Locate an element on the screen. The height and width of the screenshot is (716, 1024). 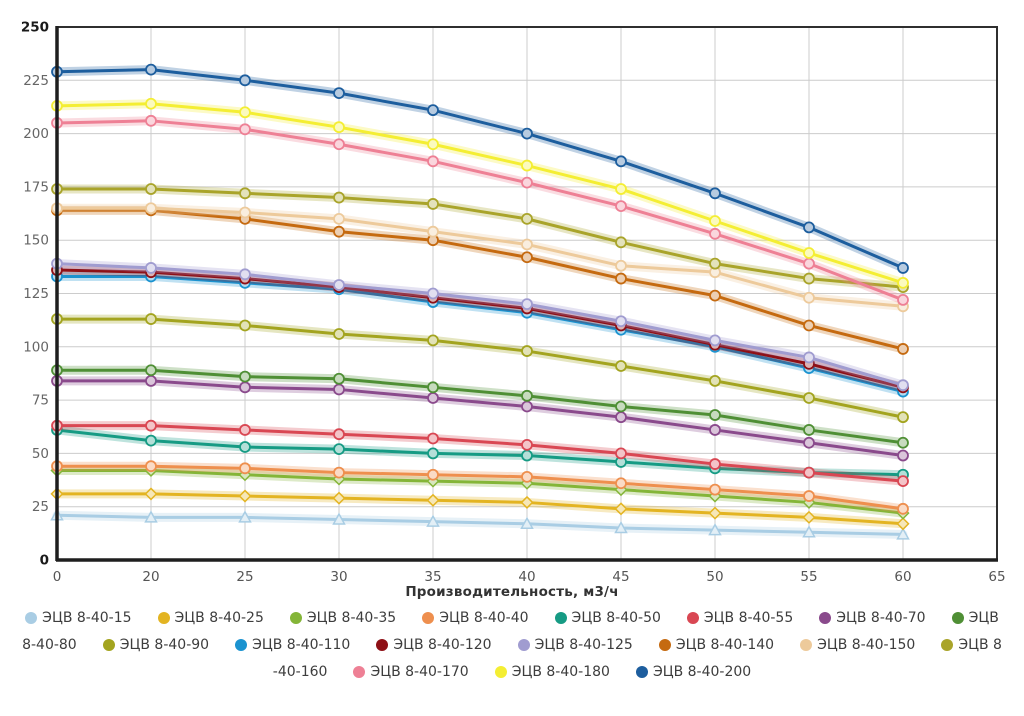
legend-item: ЭЦВ 8-40-150 is located at coordinates (857, 645).